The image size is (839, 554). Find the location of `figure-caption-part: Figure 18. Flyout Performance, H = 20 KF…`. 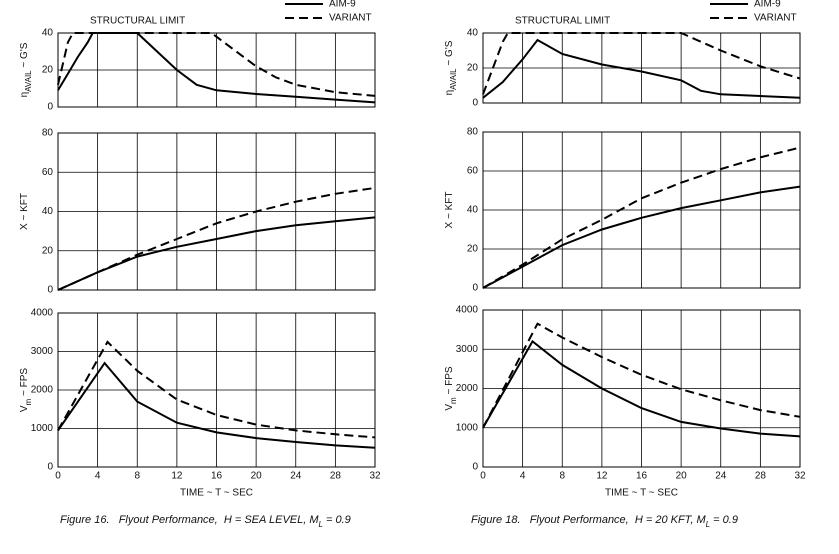

figure-caption-part: Figure 18. Flyout Performance, H = 20 KF… is located at coordinates (588, 520).